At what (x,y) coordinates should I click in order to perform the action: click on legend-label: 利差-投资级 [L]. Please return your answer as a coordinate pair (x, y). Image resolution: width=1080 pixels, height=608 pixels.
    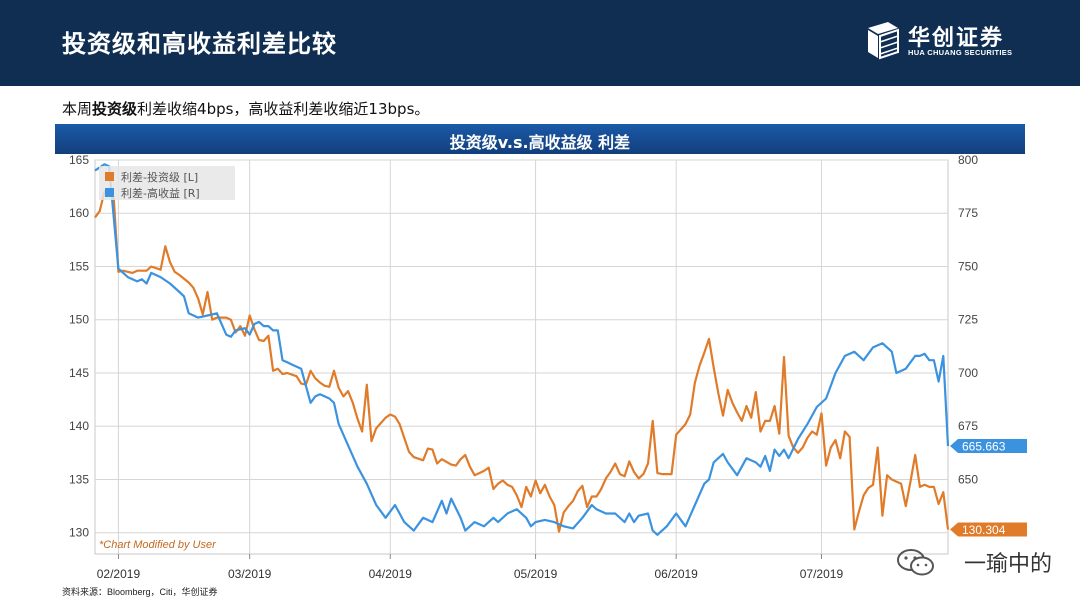
    Looking at the image, I should click on (159, 177).